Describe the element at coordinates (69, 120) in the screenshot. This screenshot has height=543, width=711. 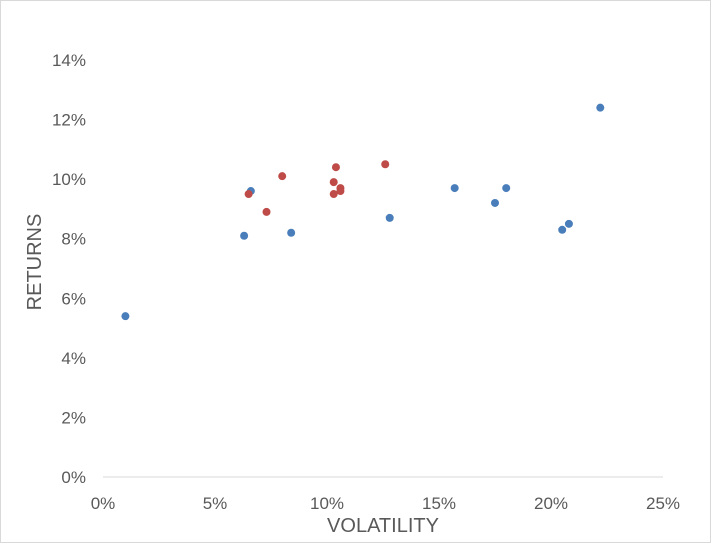
I see `y-tick-label: 12%` at that location.